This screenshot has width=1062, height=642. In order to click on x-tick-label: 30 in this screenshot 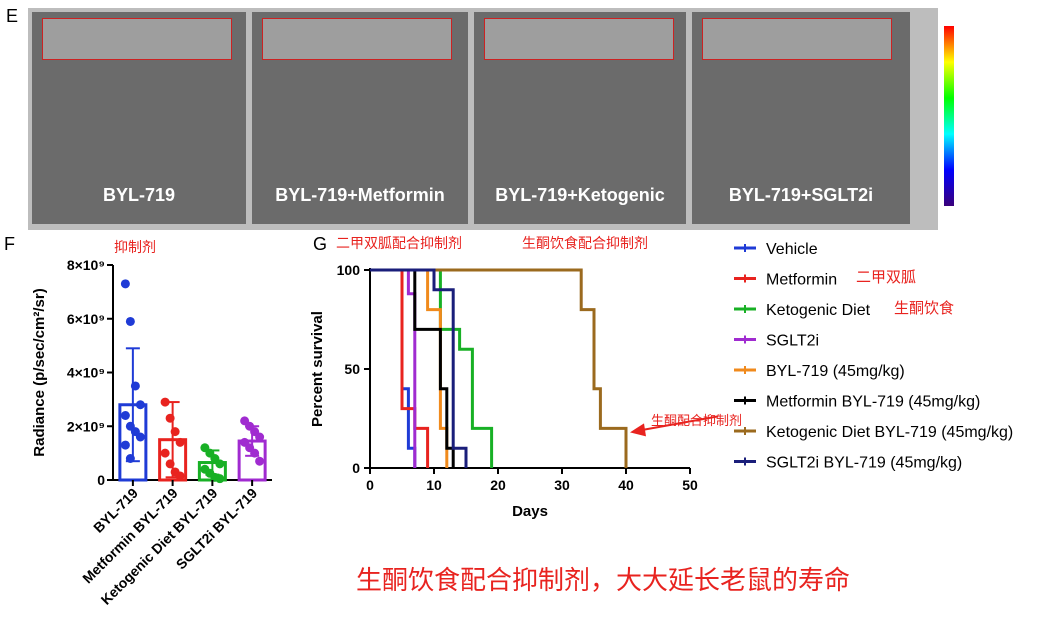, I will do `click(562, 485)`.